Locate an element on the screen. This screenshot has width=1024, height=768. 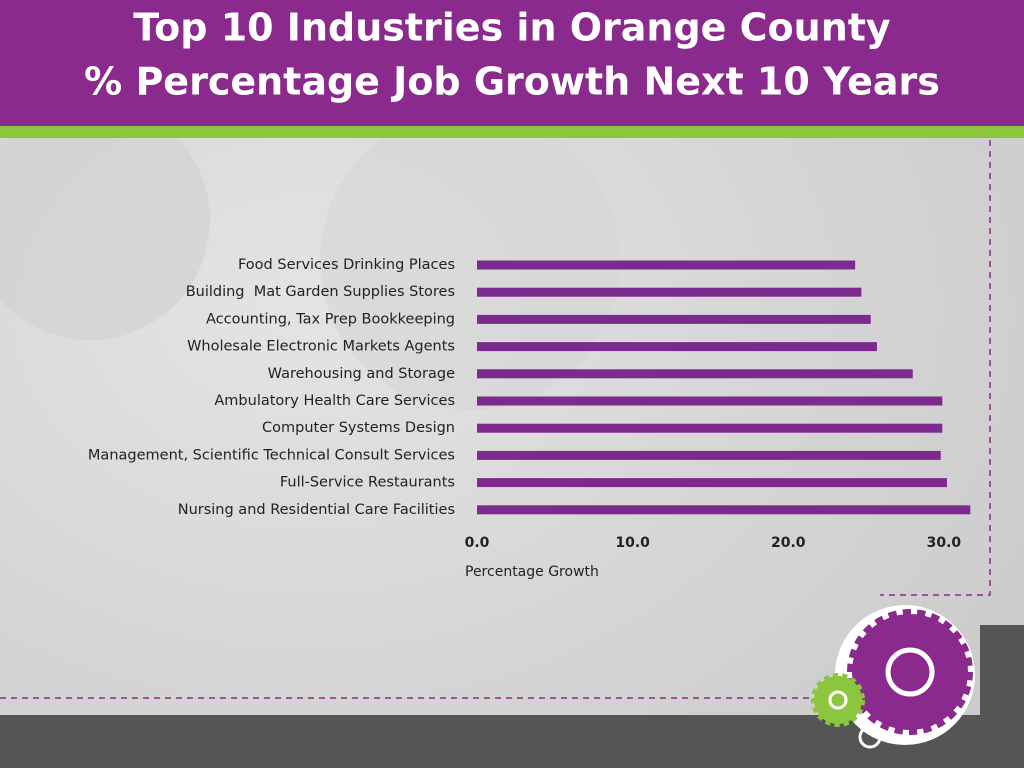
logo-gear is located at coordinates (910, 672).